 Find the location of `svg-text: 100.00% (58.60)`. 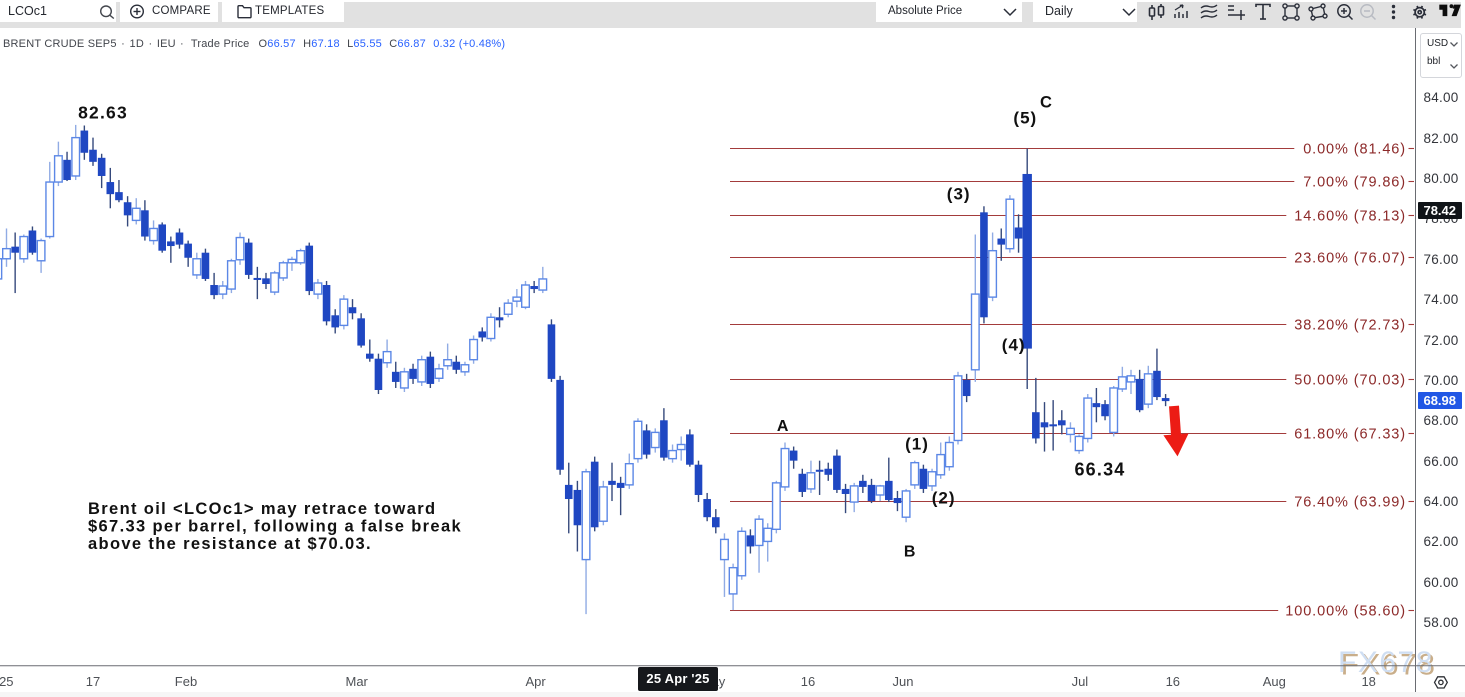

svg-text: 100.00% (58.60) is located at coordinates (1345, 611).